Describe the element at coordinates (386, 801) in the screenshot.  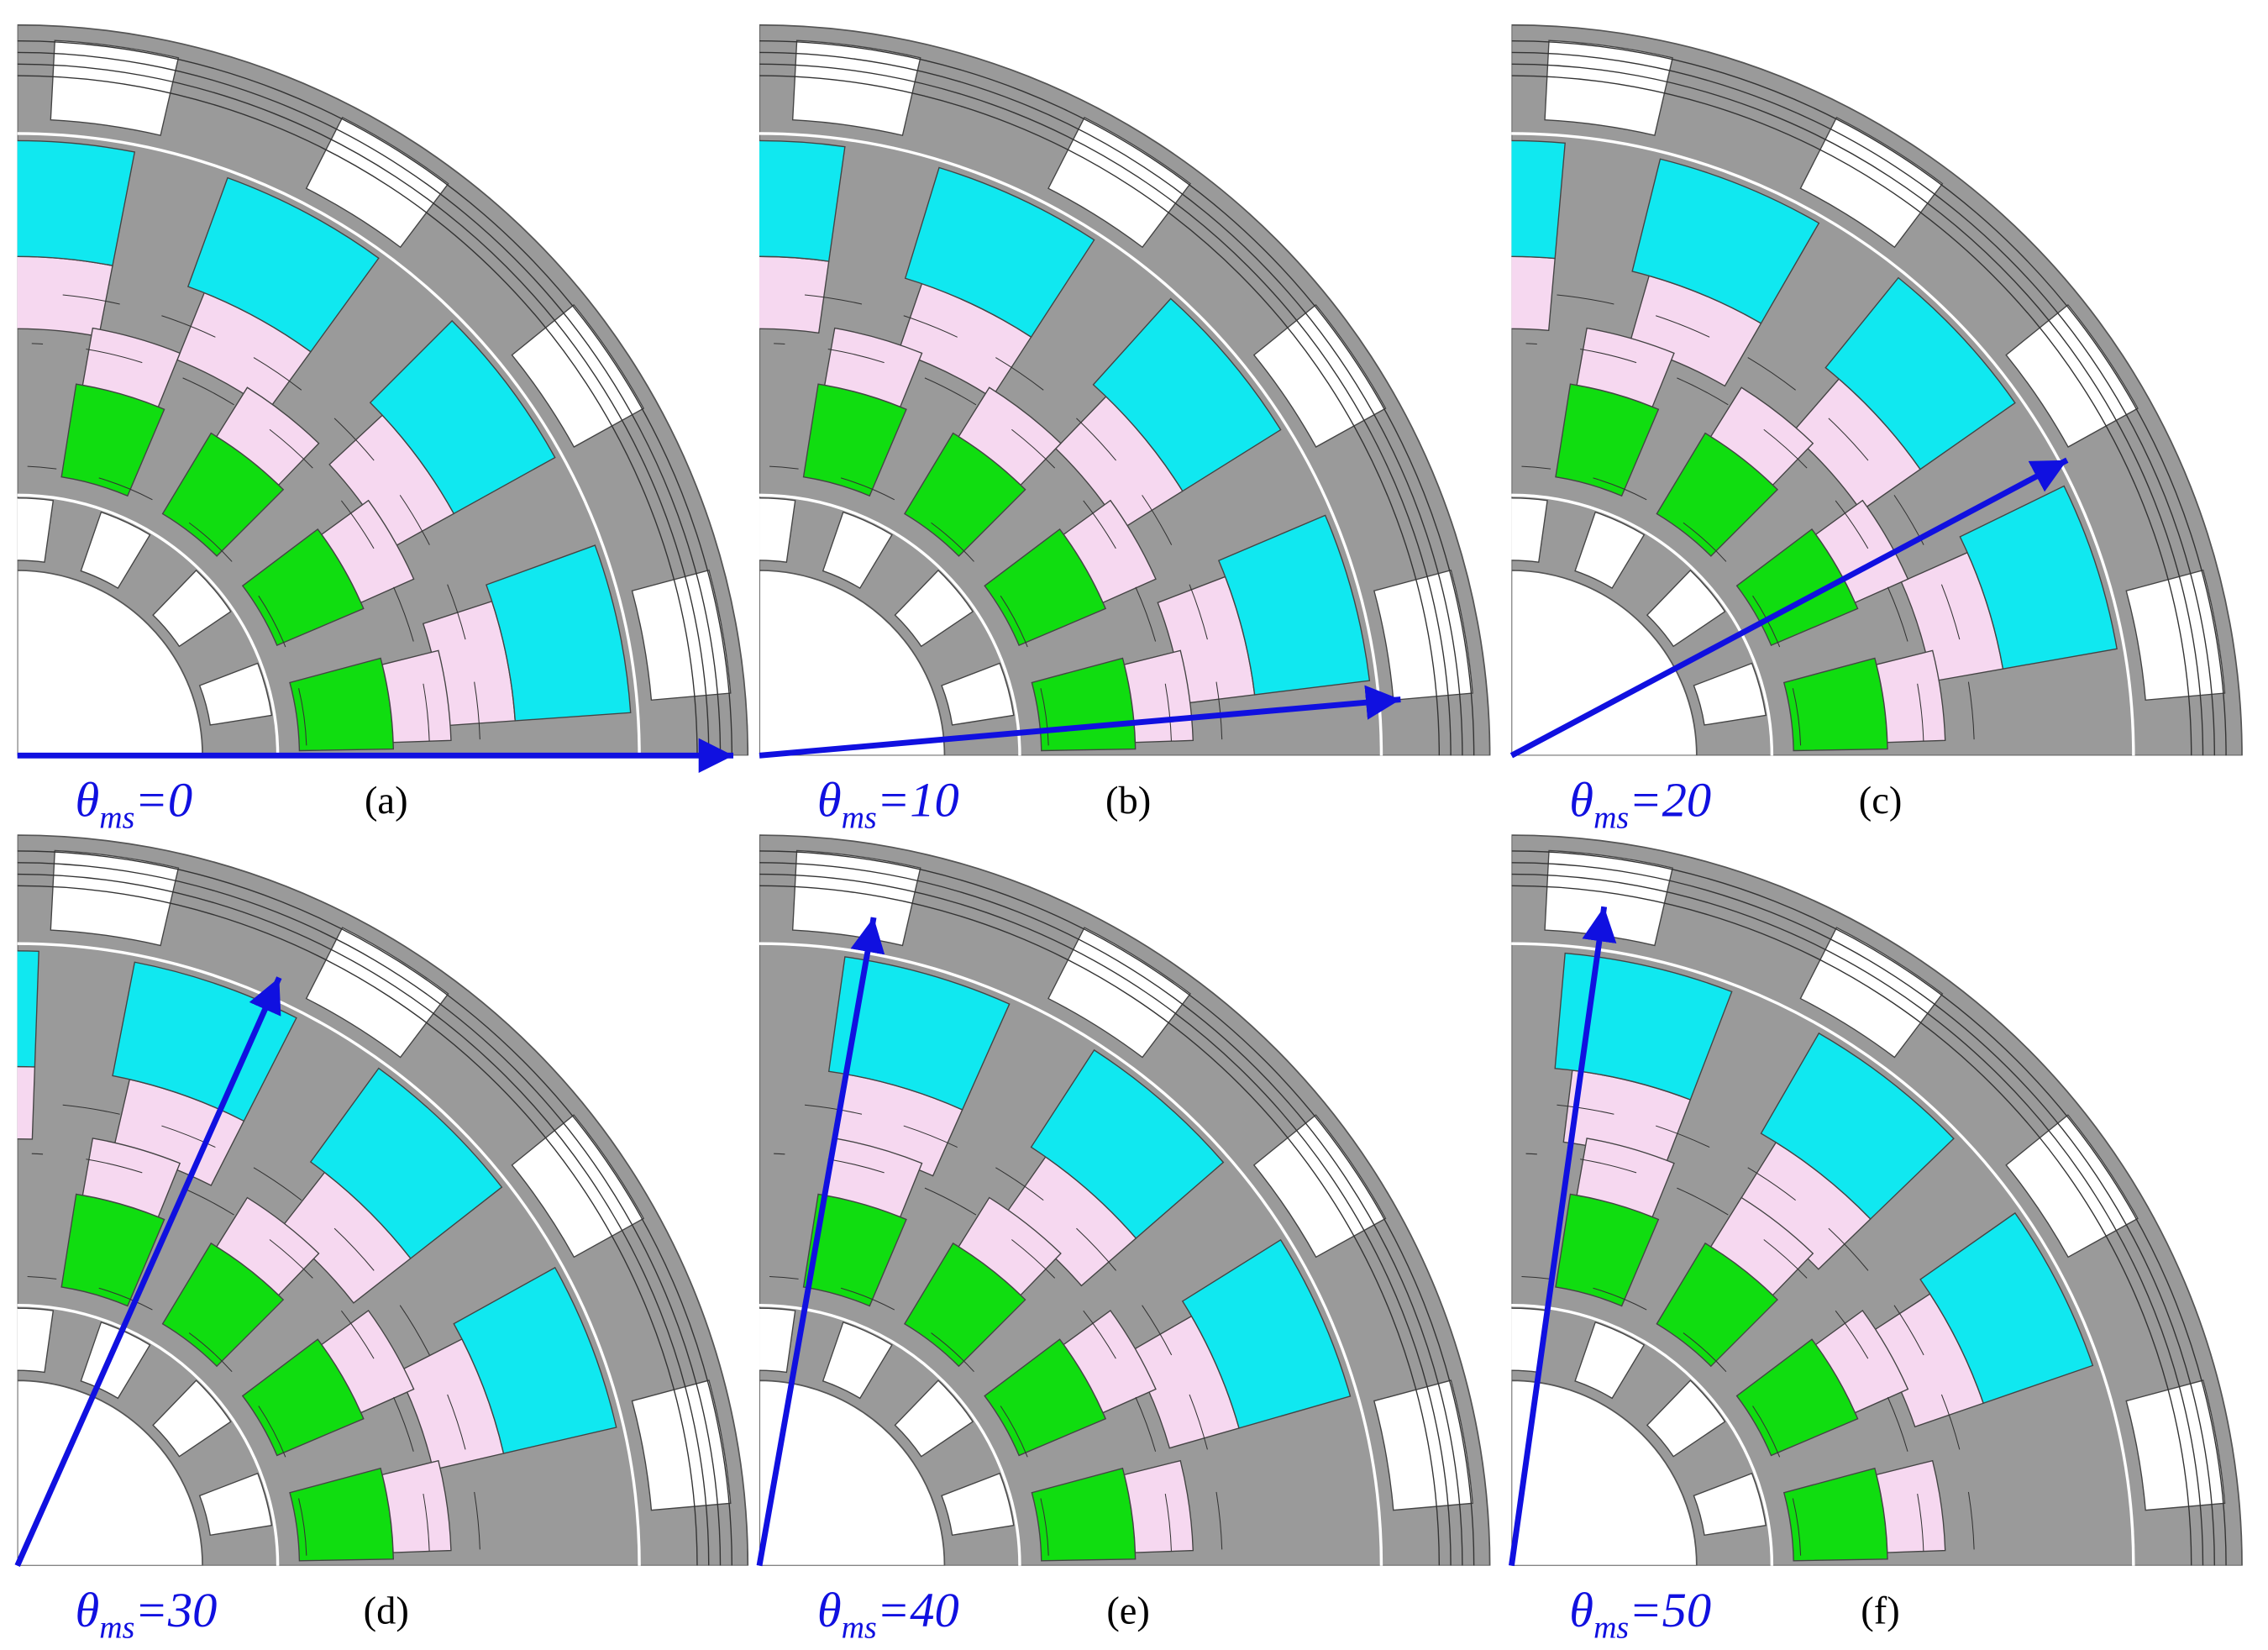
I see `panel-label: (a)` at that location.